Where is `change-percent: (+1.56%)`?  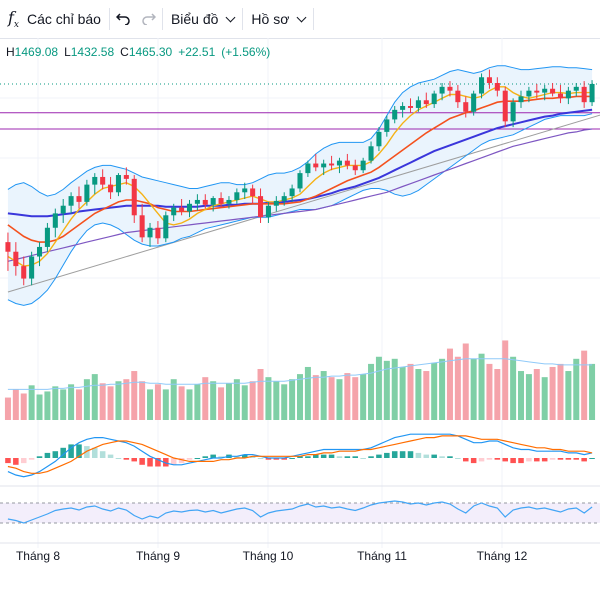 change-percent: (+1.56%) is located at coordinates (246, 52).